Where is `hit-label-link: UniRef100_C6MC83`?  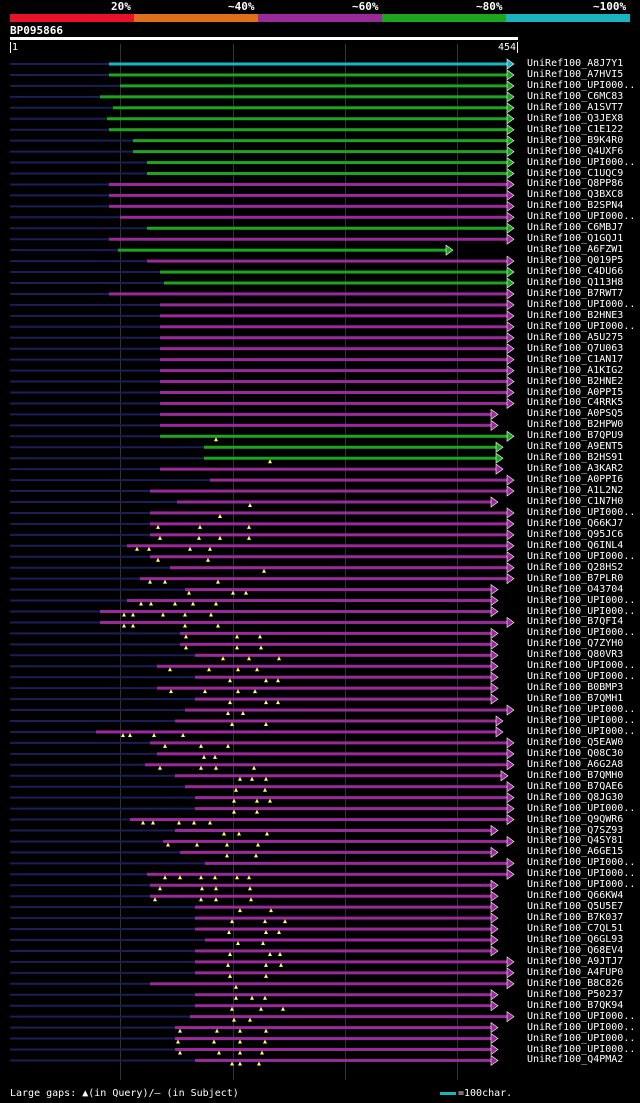 hit-label-link: UniRef100_C6MC83 is located at coordinates (575, 96).